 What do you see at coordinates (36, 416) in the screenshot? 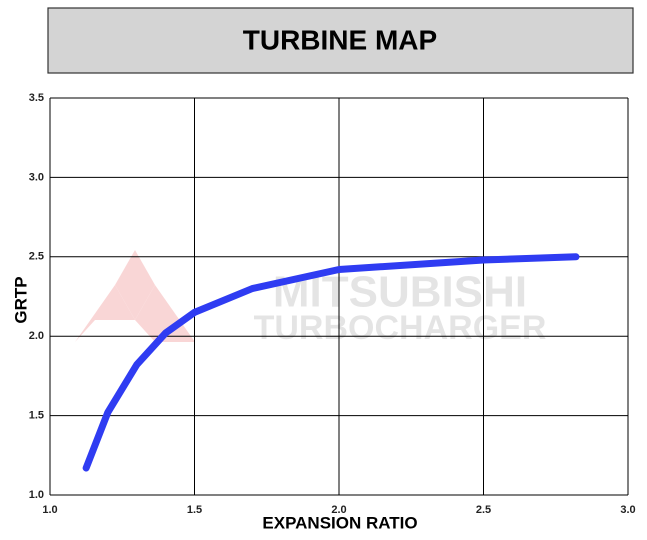
I see `y-tick-label: 1.5` at bounding box center [36, 416].